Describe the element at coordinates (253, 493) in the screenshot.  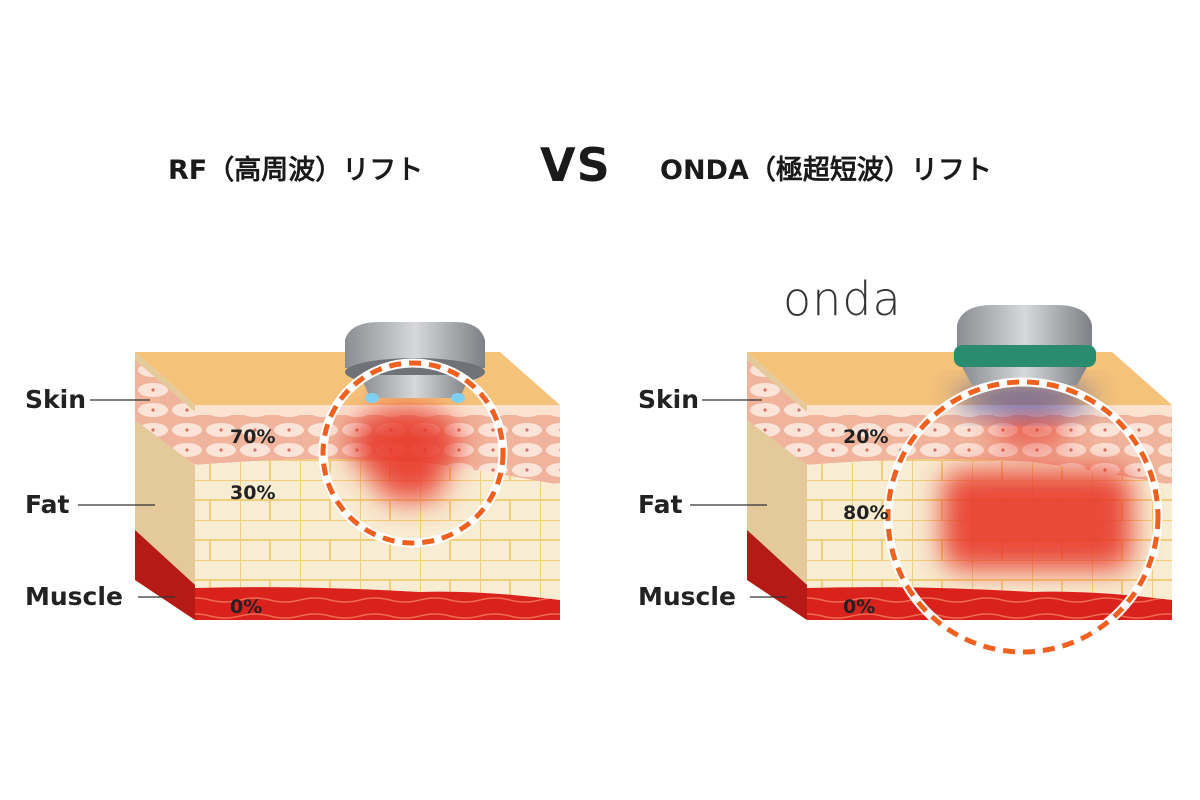
I see `left-fat-percent: 30%` at that location.